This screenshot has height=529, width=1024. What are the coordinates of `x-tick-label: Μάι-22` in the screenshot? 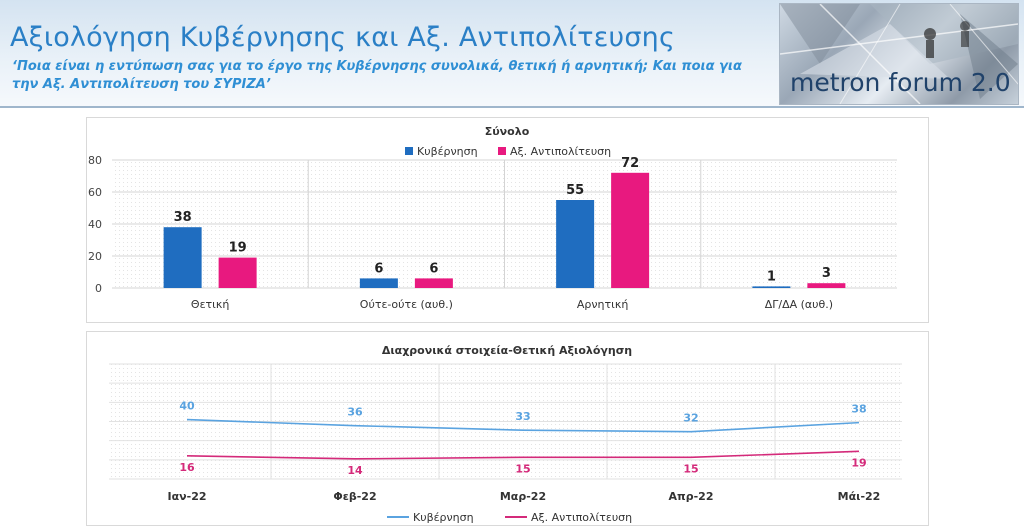 It's located at (859, 496).